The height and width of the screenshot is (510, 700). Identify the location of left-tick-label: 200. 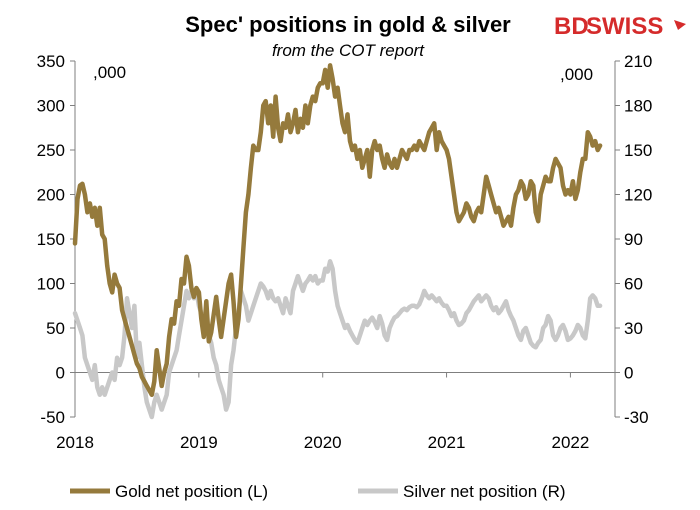
(51, 195).